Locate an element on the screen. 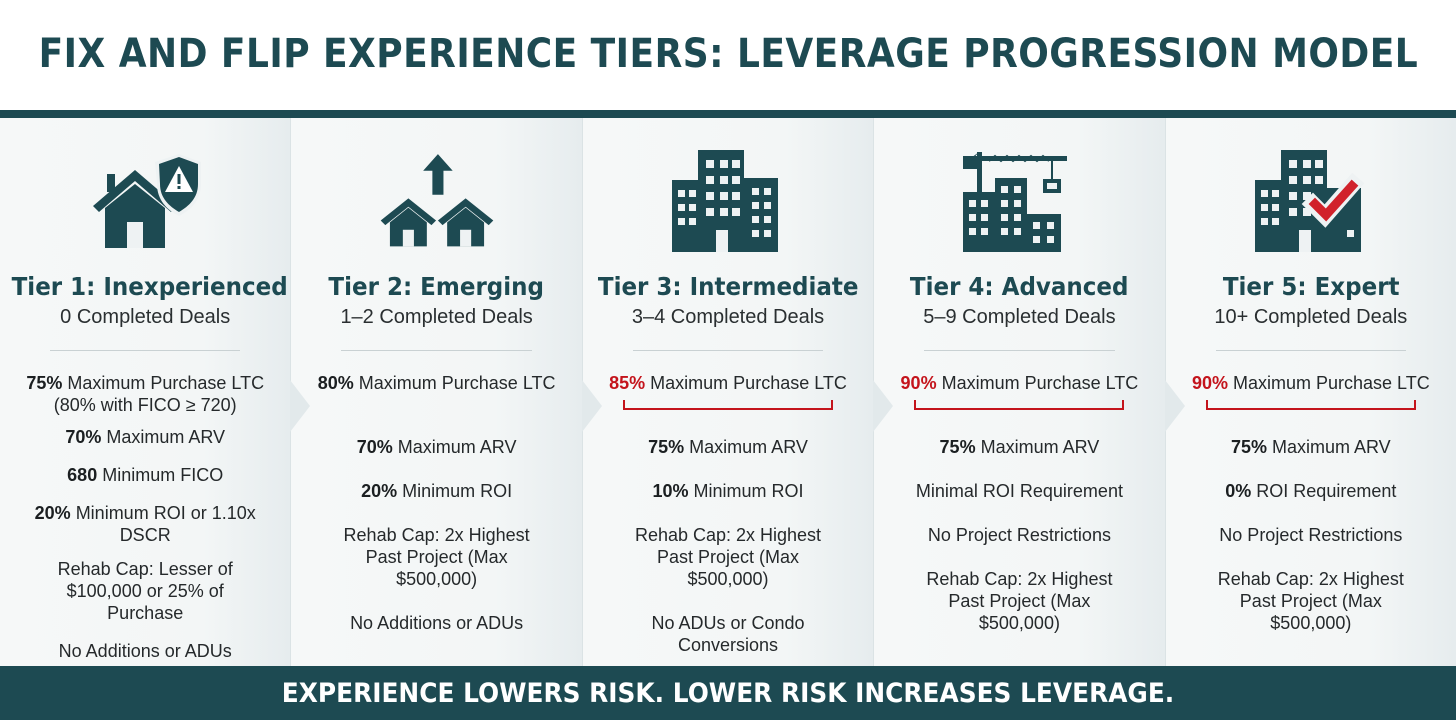  tier-deals: 1–2 Completed Deals is located at coordinates (436, 317).